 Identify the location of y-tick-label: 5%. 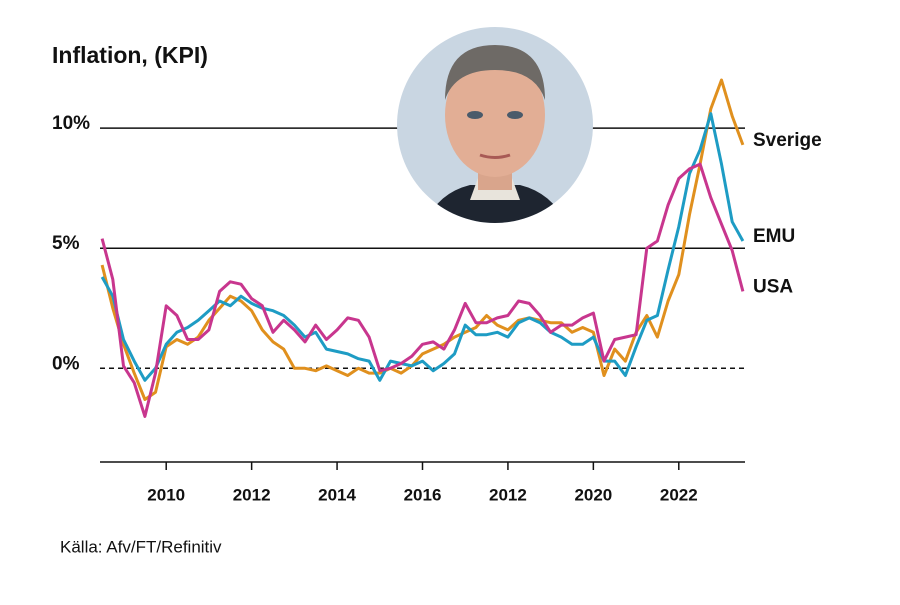
(66, 243).